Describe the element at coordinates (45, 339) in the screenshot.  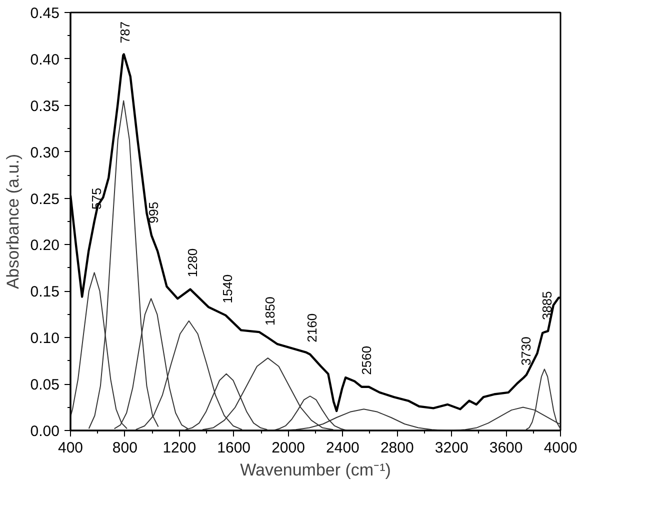
I see `y-tick-label: 0.10` at that location.